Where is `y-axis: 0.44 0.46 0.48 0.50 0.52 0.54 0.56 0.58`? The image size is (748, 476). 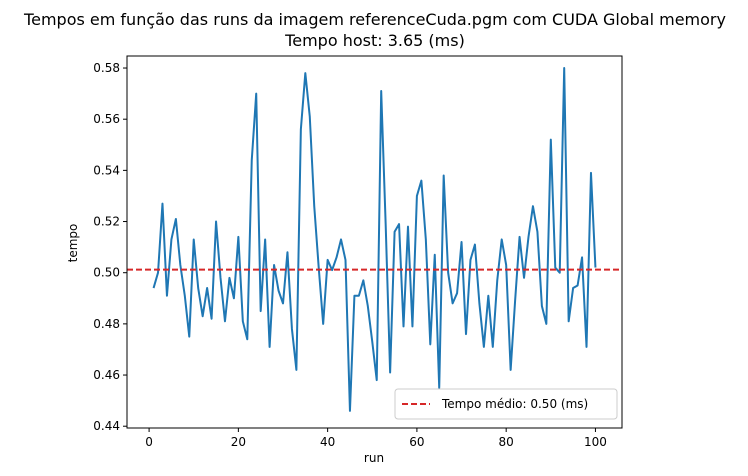 y-axis: 0.44 0.46 0.48 0.50 0.52 0.54 0.56 0.58 is located at coordinates (110, 247).